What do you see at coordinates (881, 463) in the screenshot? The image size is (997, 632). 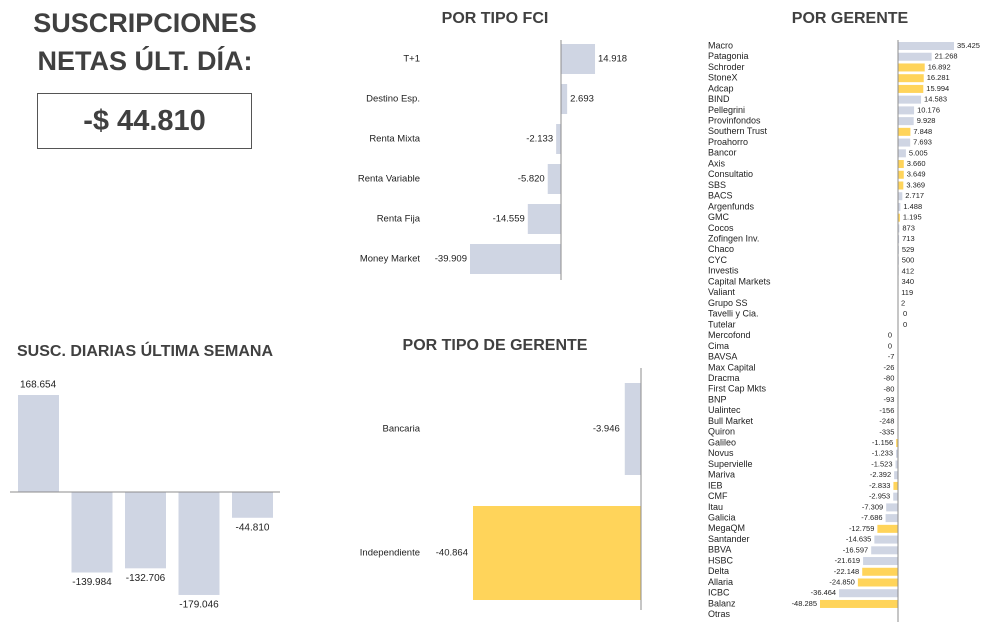 I see `gerente-data-label: -1.523` at bounding box center [881, 463].